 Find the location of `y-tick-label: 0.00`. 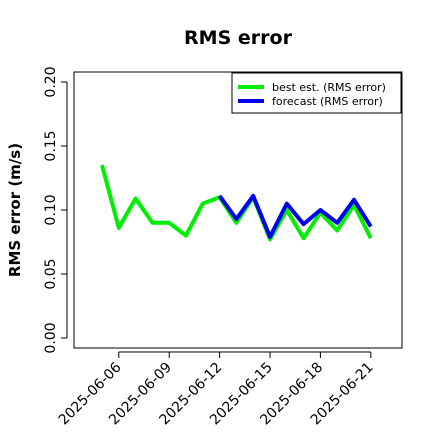

y-tick-label: 0.00 is located at coordinates (51, 337).